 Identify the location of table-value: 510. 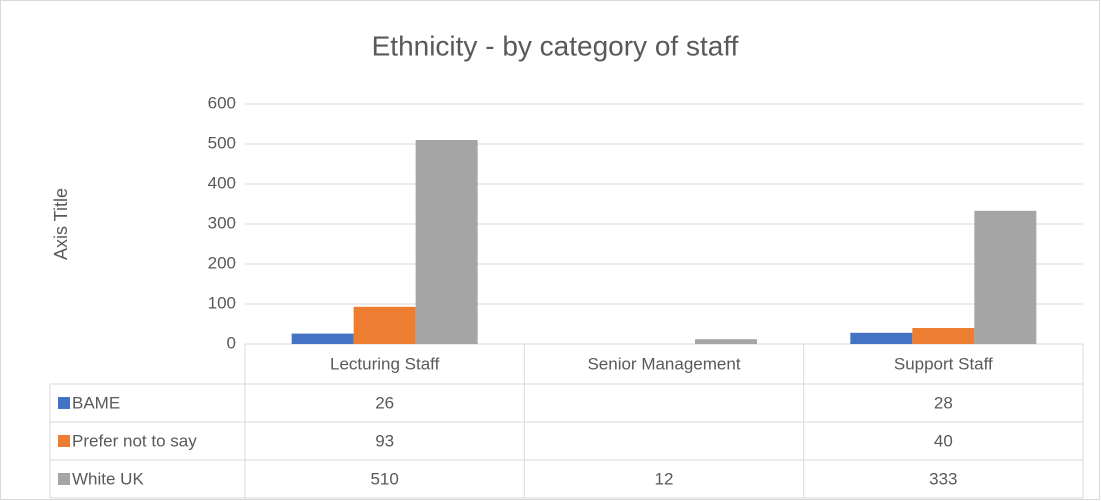
(384, 478).